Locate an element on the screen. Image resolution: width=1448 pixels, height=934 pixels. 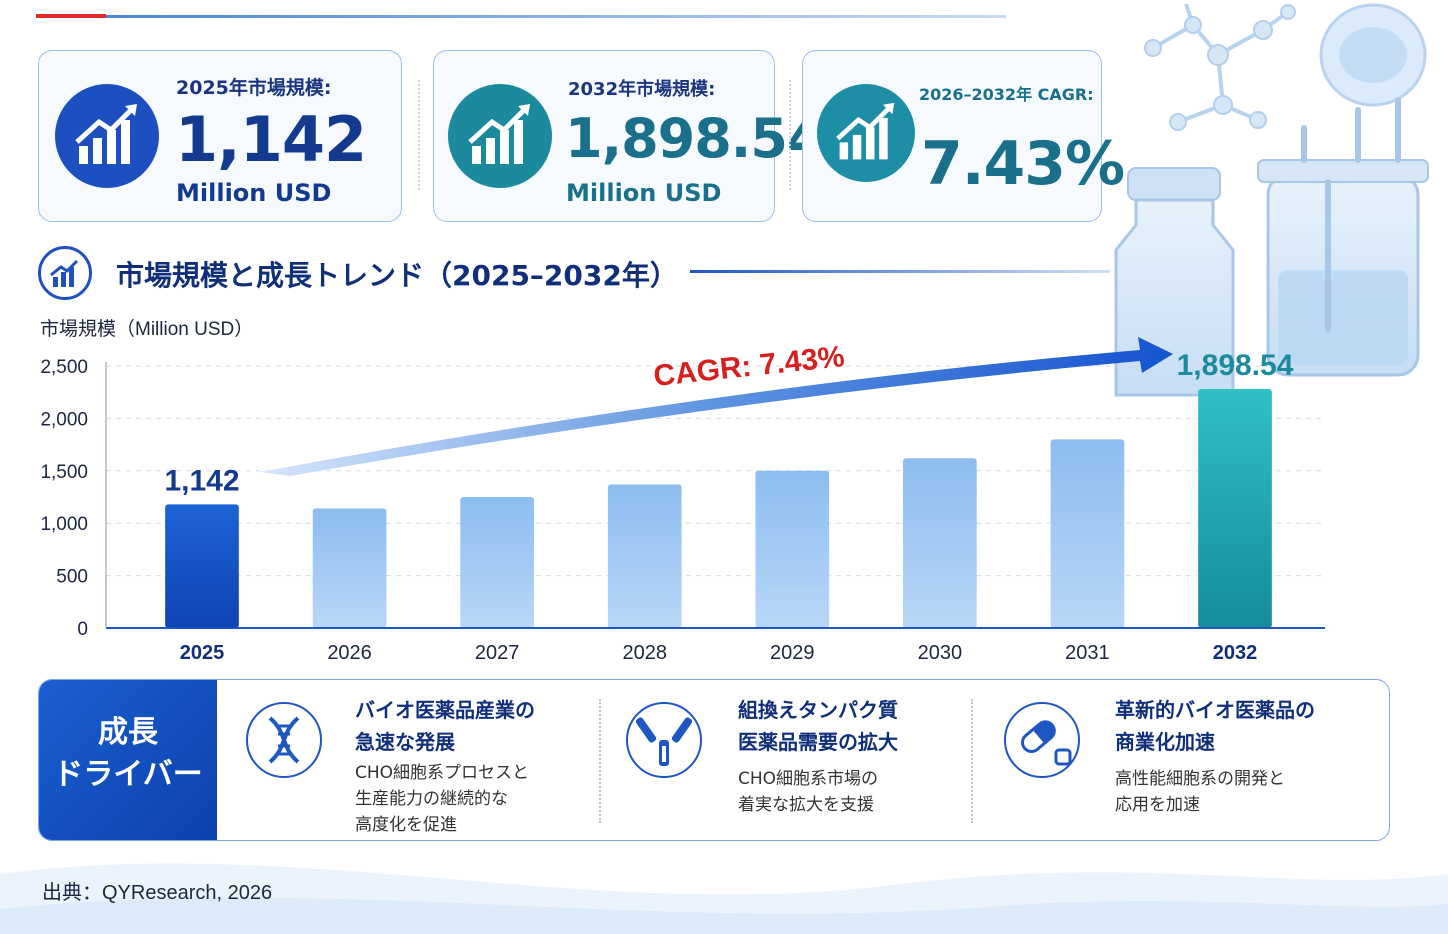
top-accent-blue is located at coordinates (556, 16).